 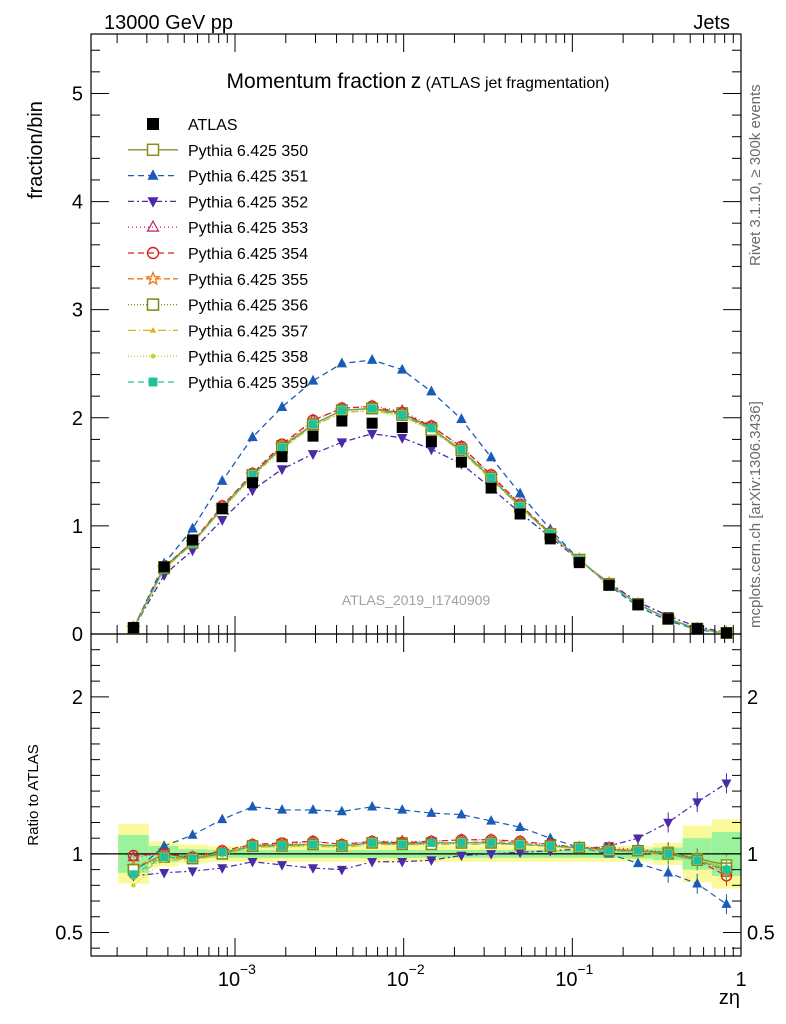 What do you see at coordinates (248, 331) in the screenshot?
I see `legend-label: Pythia 6.425 357` at bounding box center [248, 331].